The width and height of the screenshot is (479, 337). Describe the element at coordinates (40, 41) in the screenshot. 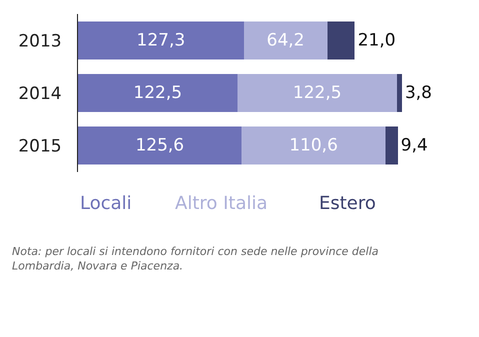

I see `y-tick-label: 2013` at that location.